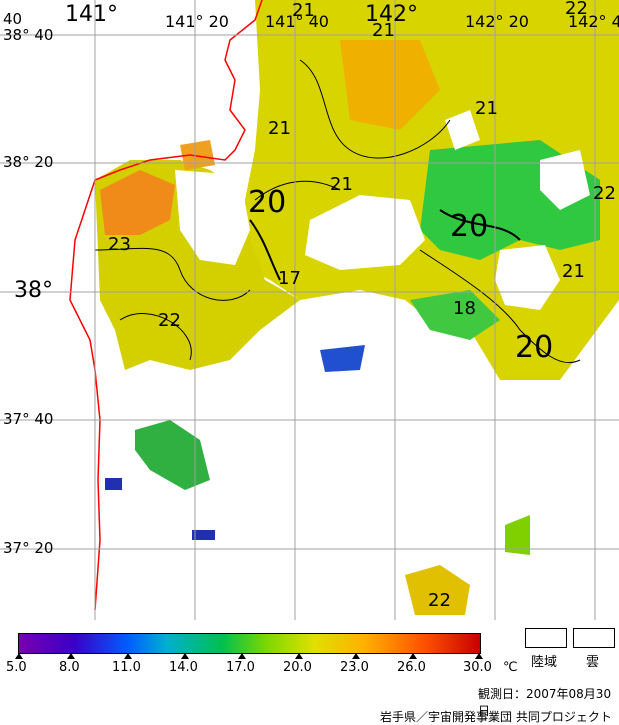 The height and width of the screenshot is (725, 619). I want to click on lon-label-141: 141°, so click(91, 14).